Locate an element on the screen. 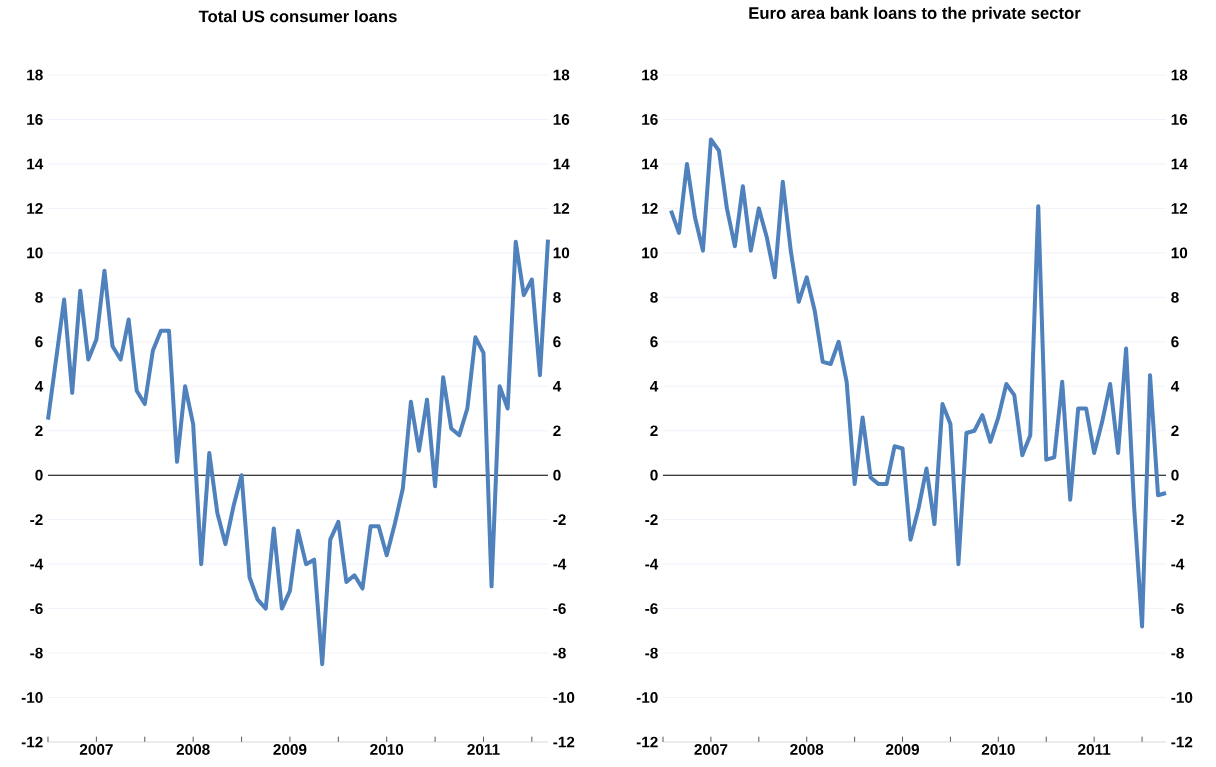  chart-title: Euro area bank loans to the private sector is located at coordinates (915, 14).